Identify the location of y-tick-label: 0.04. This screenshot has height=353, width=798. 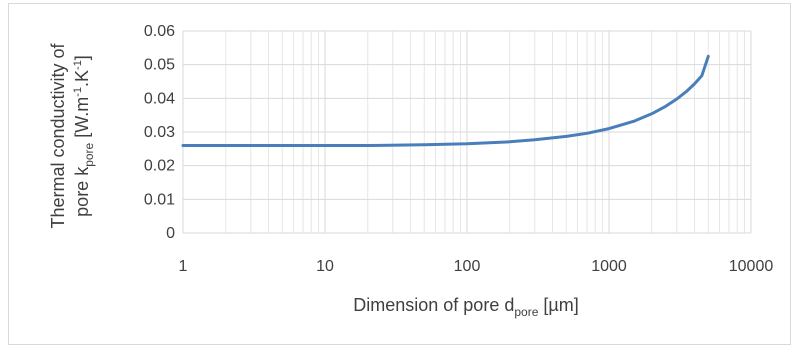
(159, 98).